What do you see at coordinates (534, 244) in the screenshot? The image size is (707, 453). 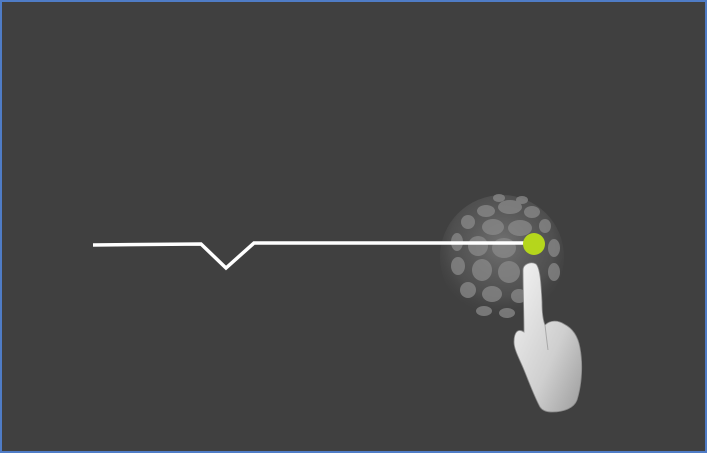 I see `touch-point` at bounding box center [534, 244].